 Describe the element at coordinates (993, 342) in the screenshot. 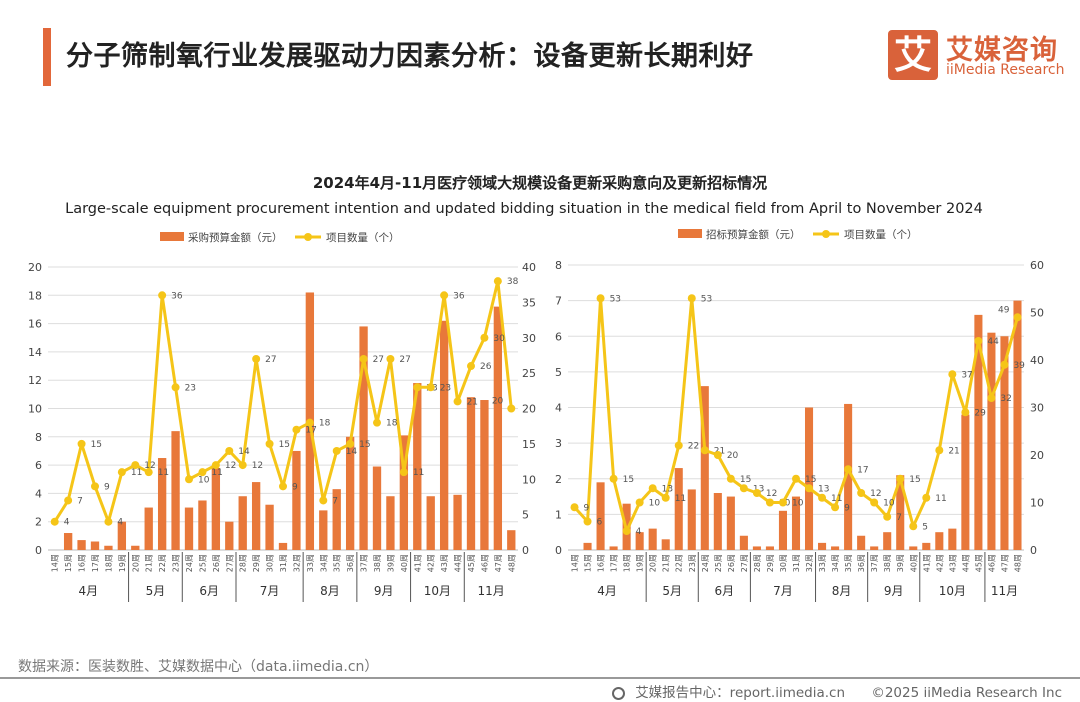

I see `data-label: 44` at that location.